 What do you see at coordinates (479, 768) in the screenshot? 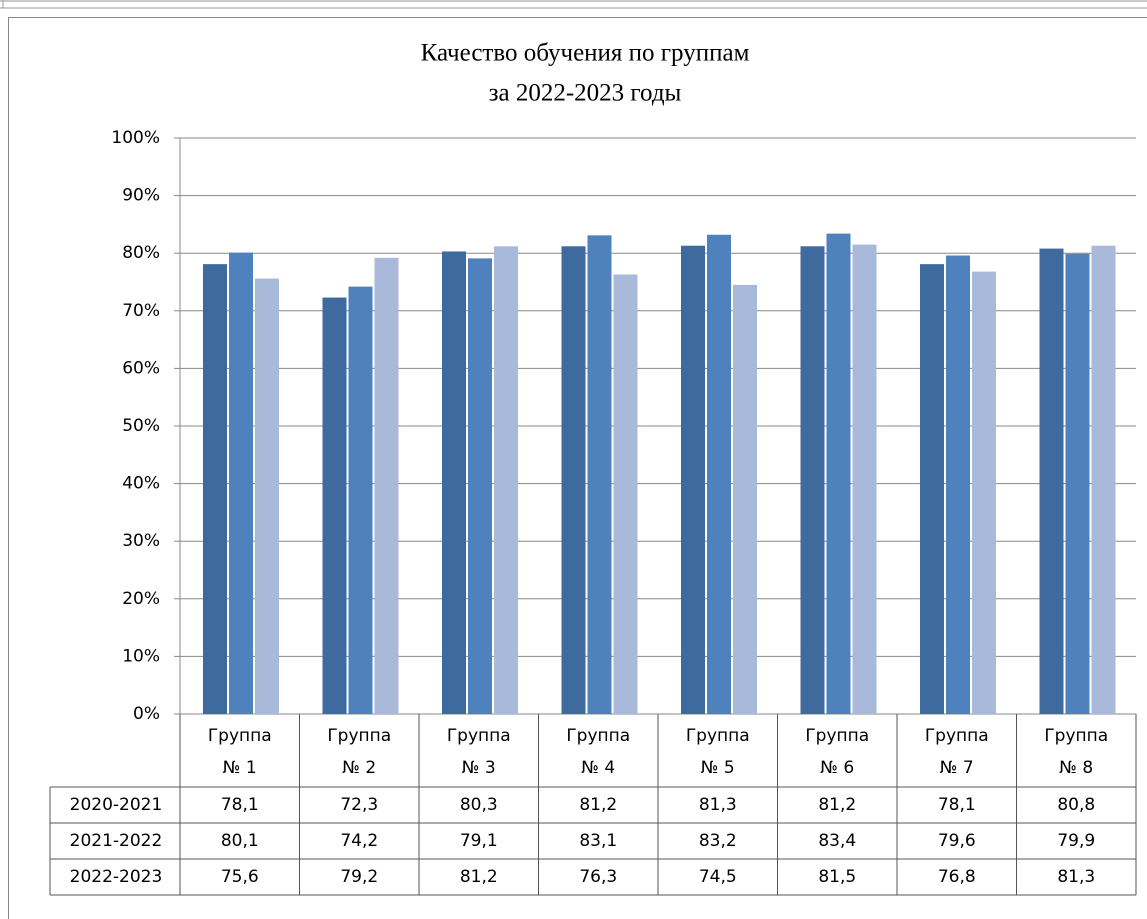
I see `x-tick-label-line: № 3` at bounding box center [479, 768].